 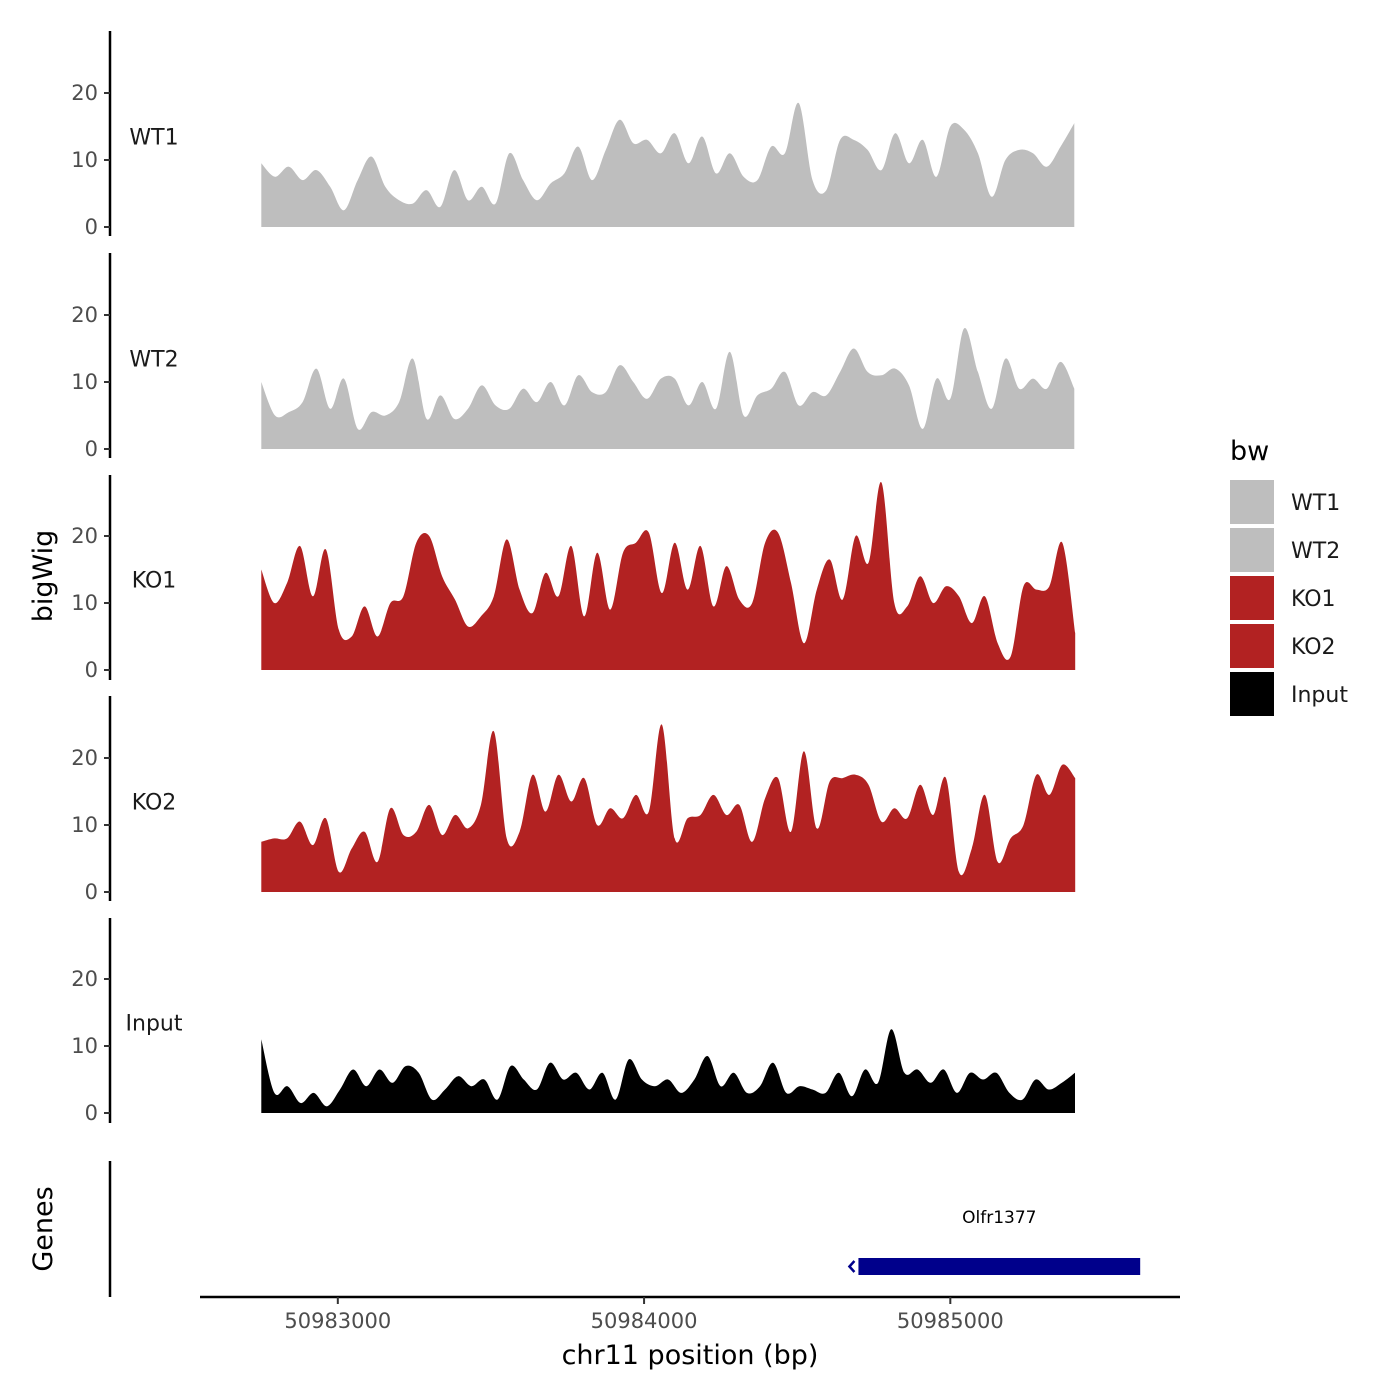 What do you see at coordinates (84, 93) in the screenshot?
I see `y-tick-label-WT1-20: 20` at bounding box center [84, 93].